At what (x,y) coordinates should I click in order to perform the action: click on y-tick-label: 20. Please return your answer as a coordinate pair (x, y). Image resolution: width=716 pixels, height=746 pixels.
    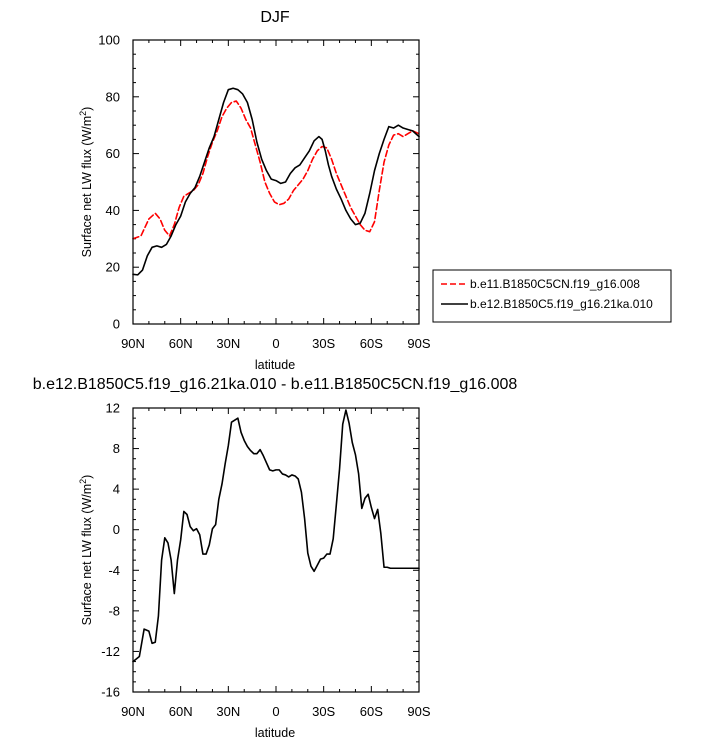
    Looking at the image, I should click on (113, 267).